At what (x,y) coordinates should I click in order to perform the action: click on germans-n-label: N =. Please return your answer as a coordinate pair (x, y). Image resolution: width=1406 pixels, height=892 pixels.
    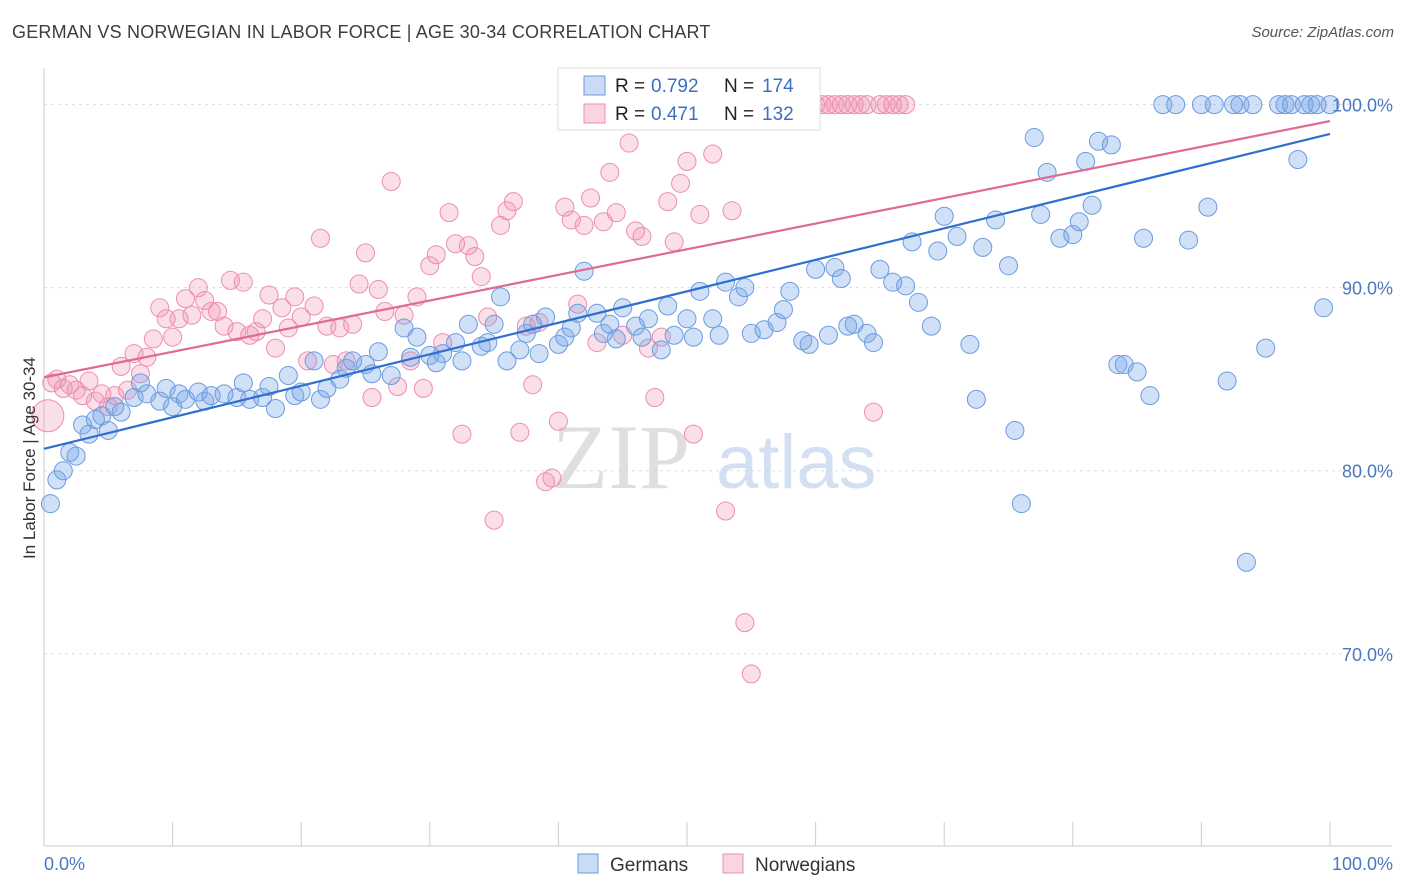
    Looking at the image, I should click on (739, 86).